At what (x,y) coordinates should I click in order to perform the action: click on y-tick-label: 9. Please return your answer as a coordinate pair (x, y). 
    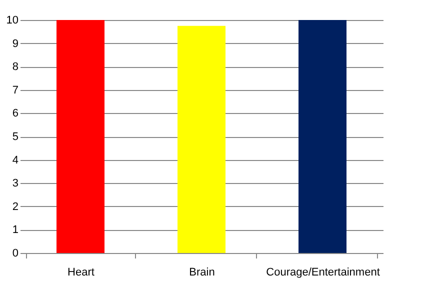
    Looking at the image, I should click on (15, 44).